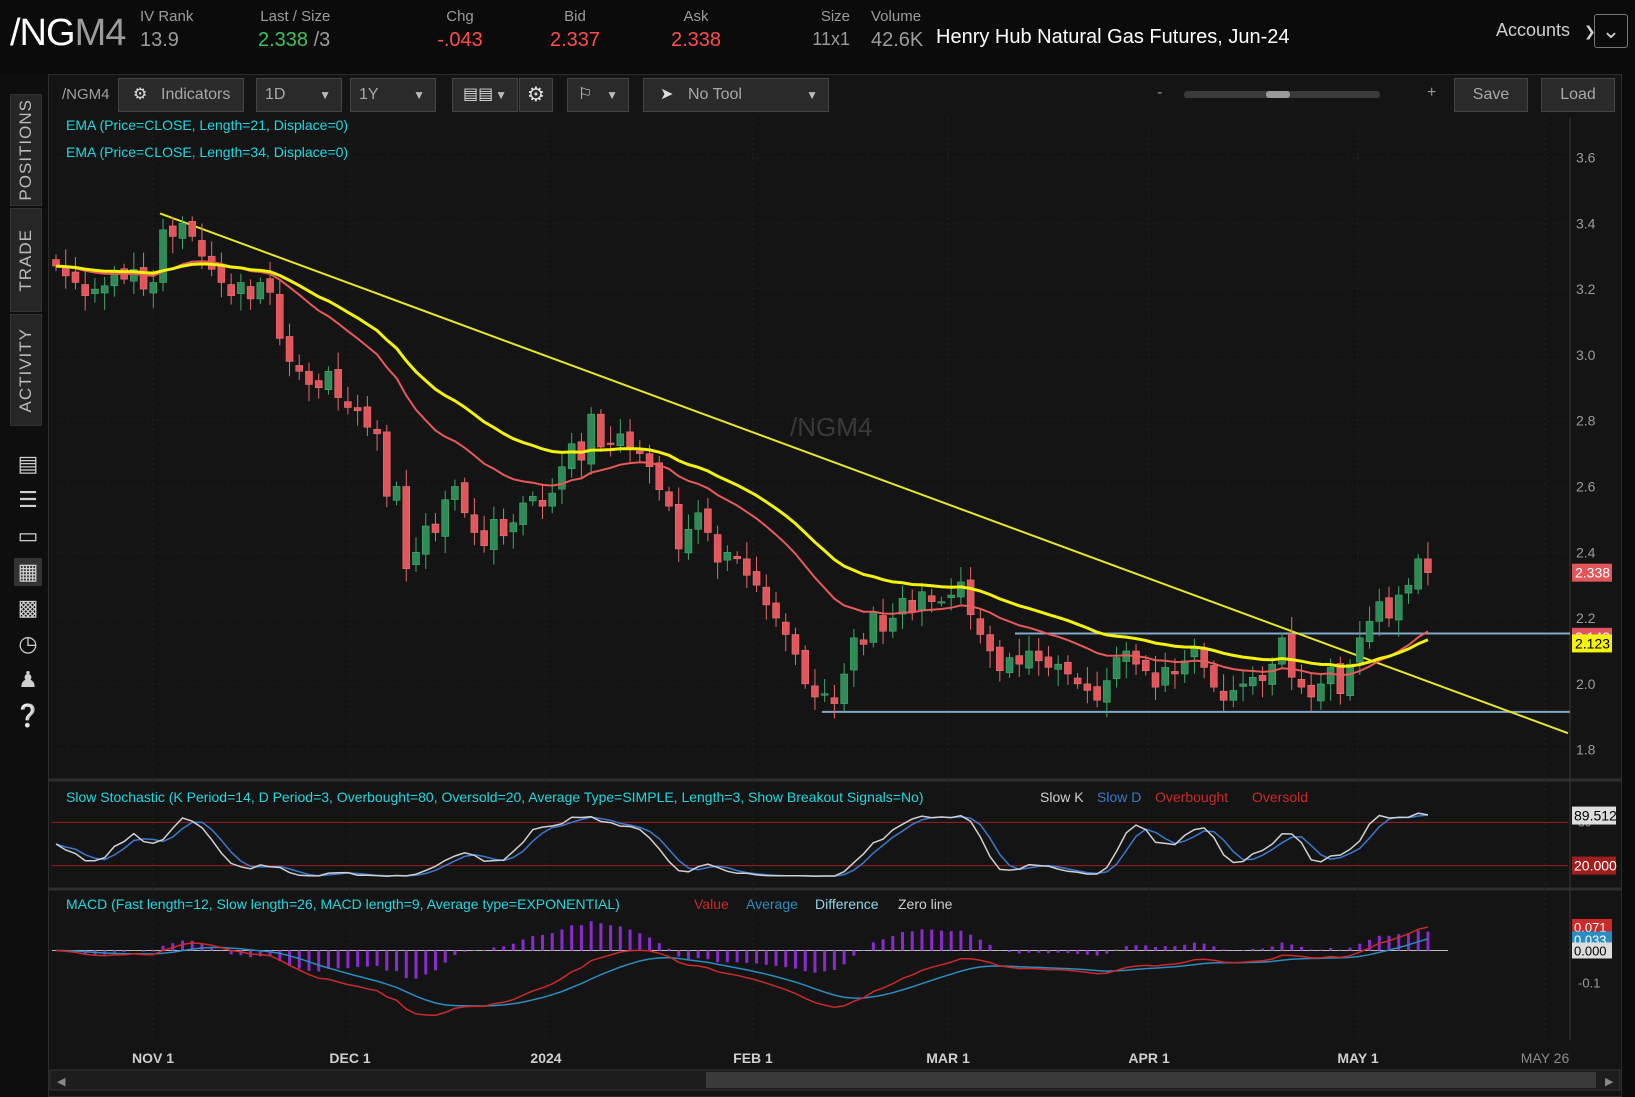 This screenshot has width=1635, height=1097. What do you see at coordinates (299, 95) in the screenshot?
I see `interval-select: 1D ▼` at bounding box center [299, 95].